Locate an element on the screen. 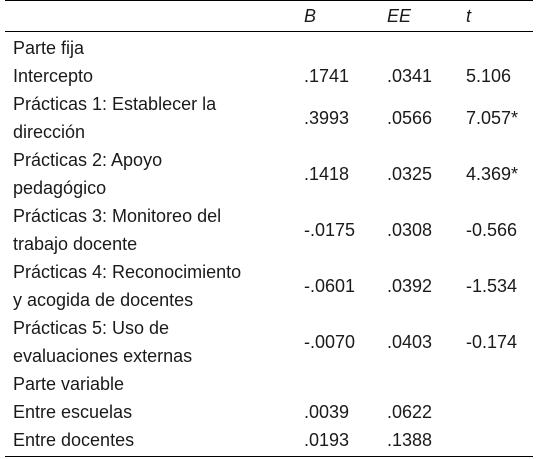  cell-t: 4.369* is located at coordinates (492, 174).